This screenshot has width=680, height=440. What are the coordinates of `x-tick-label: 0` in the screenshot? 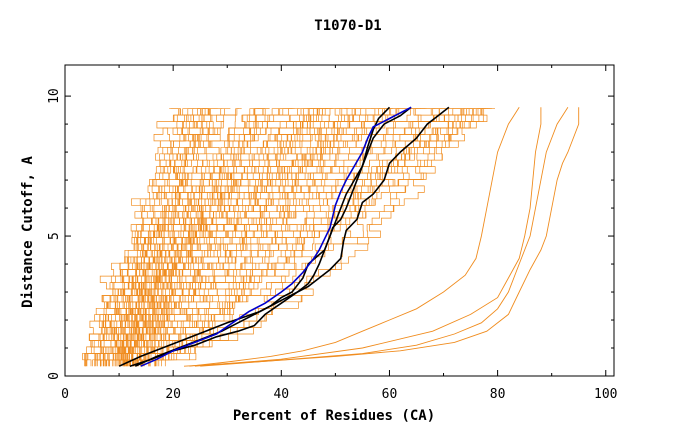 It's located at (65, 394).